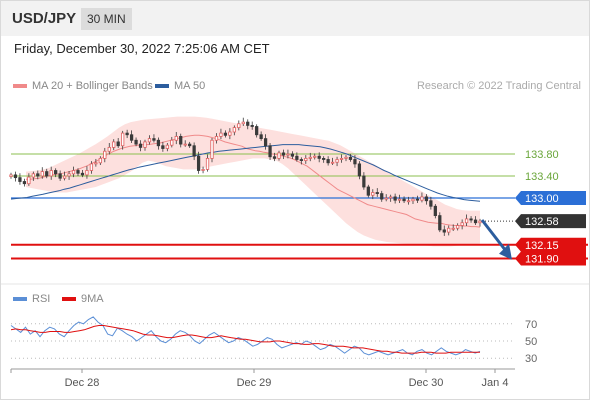 The image size is (590, 400). I want to click on level-tag-132.15, so click(550, 244).